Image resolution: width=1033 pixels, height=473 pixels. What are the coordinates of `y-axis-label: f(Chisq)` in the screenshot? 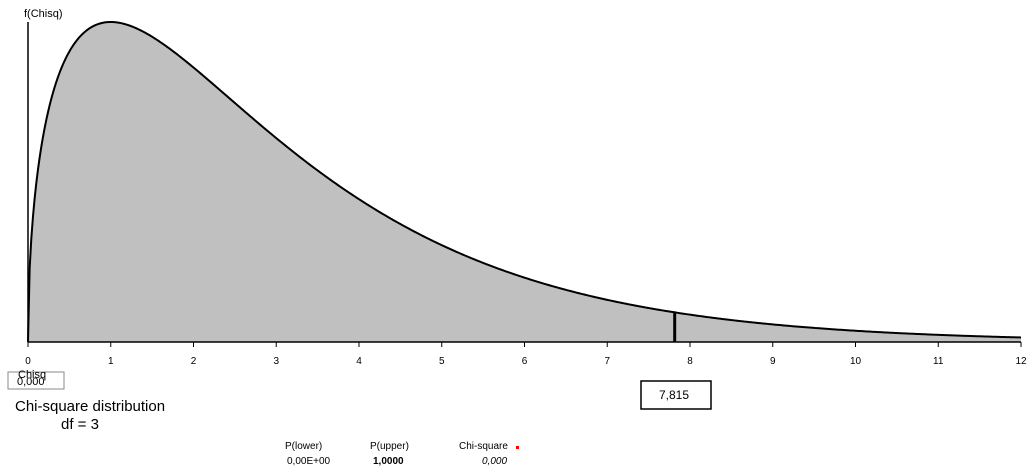 It's located at (43, 14).